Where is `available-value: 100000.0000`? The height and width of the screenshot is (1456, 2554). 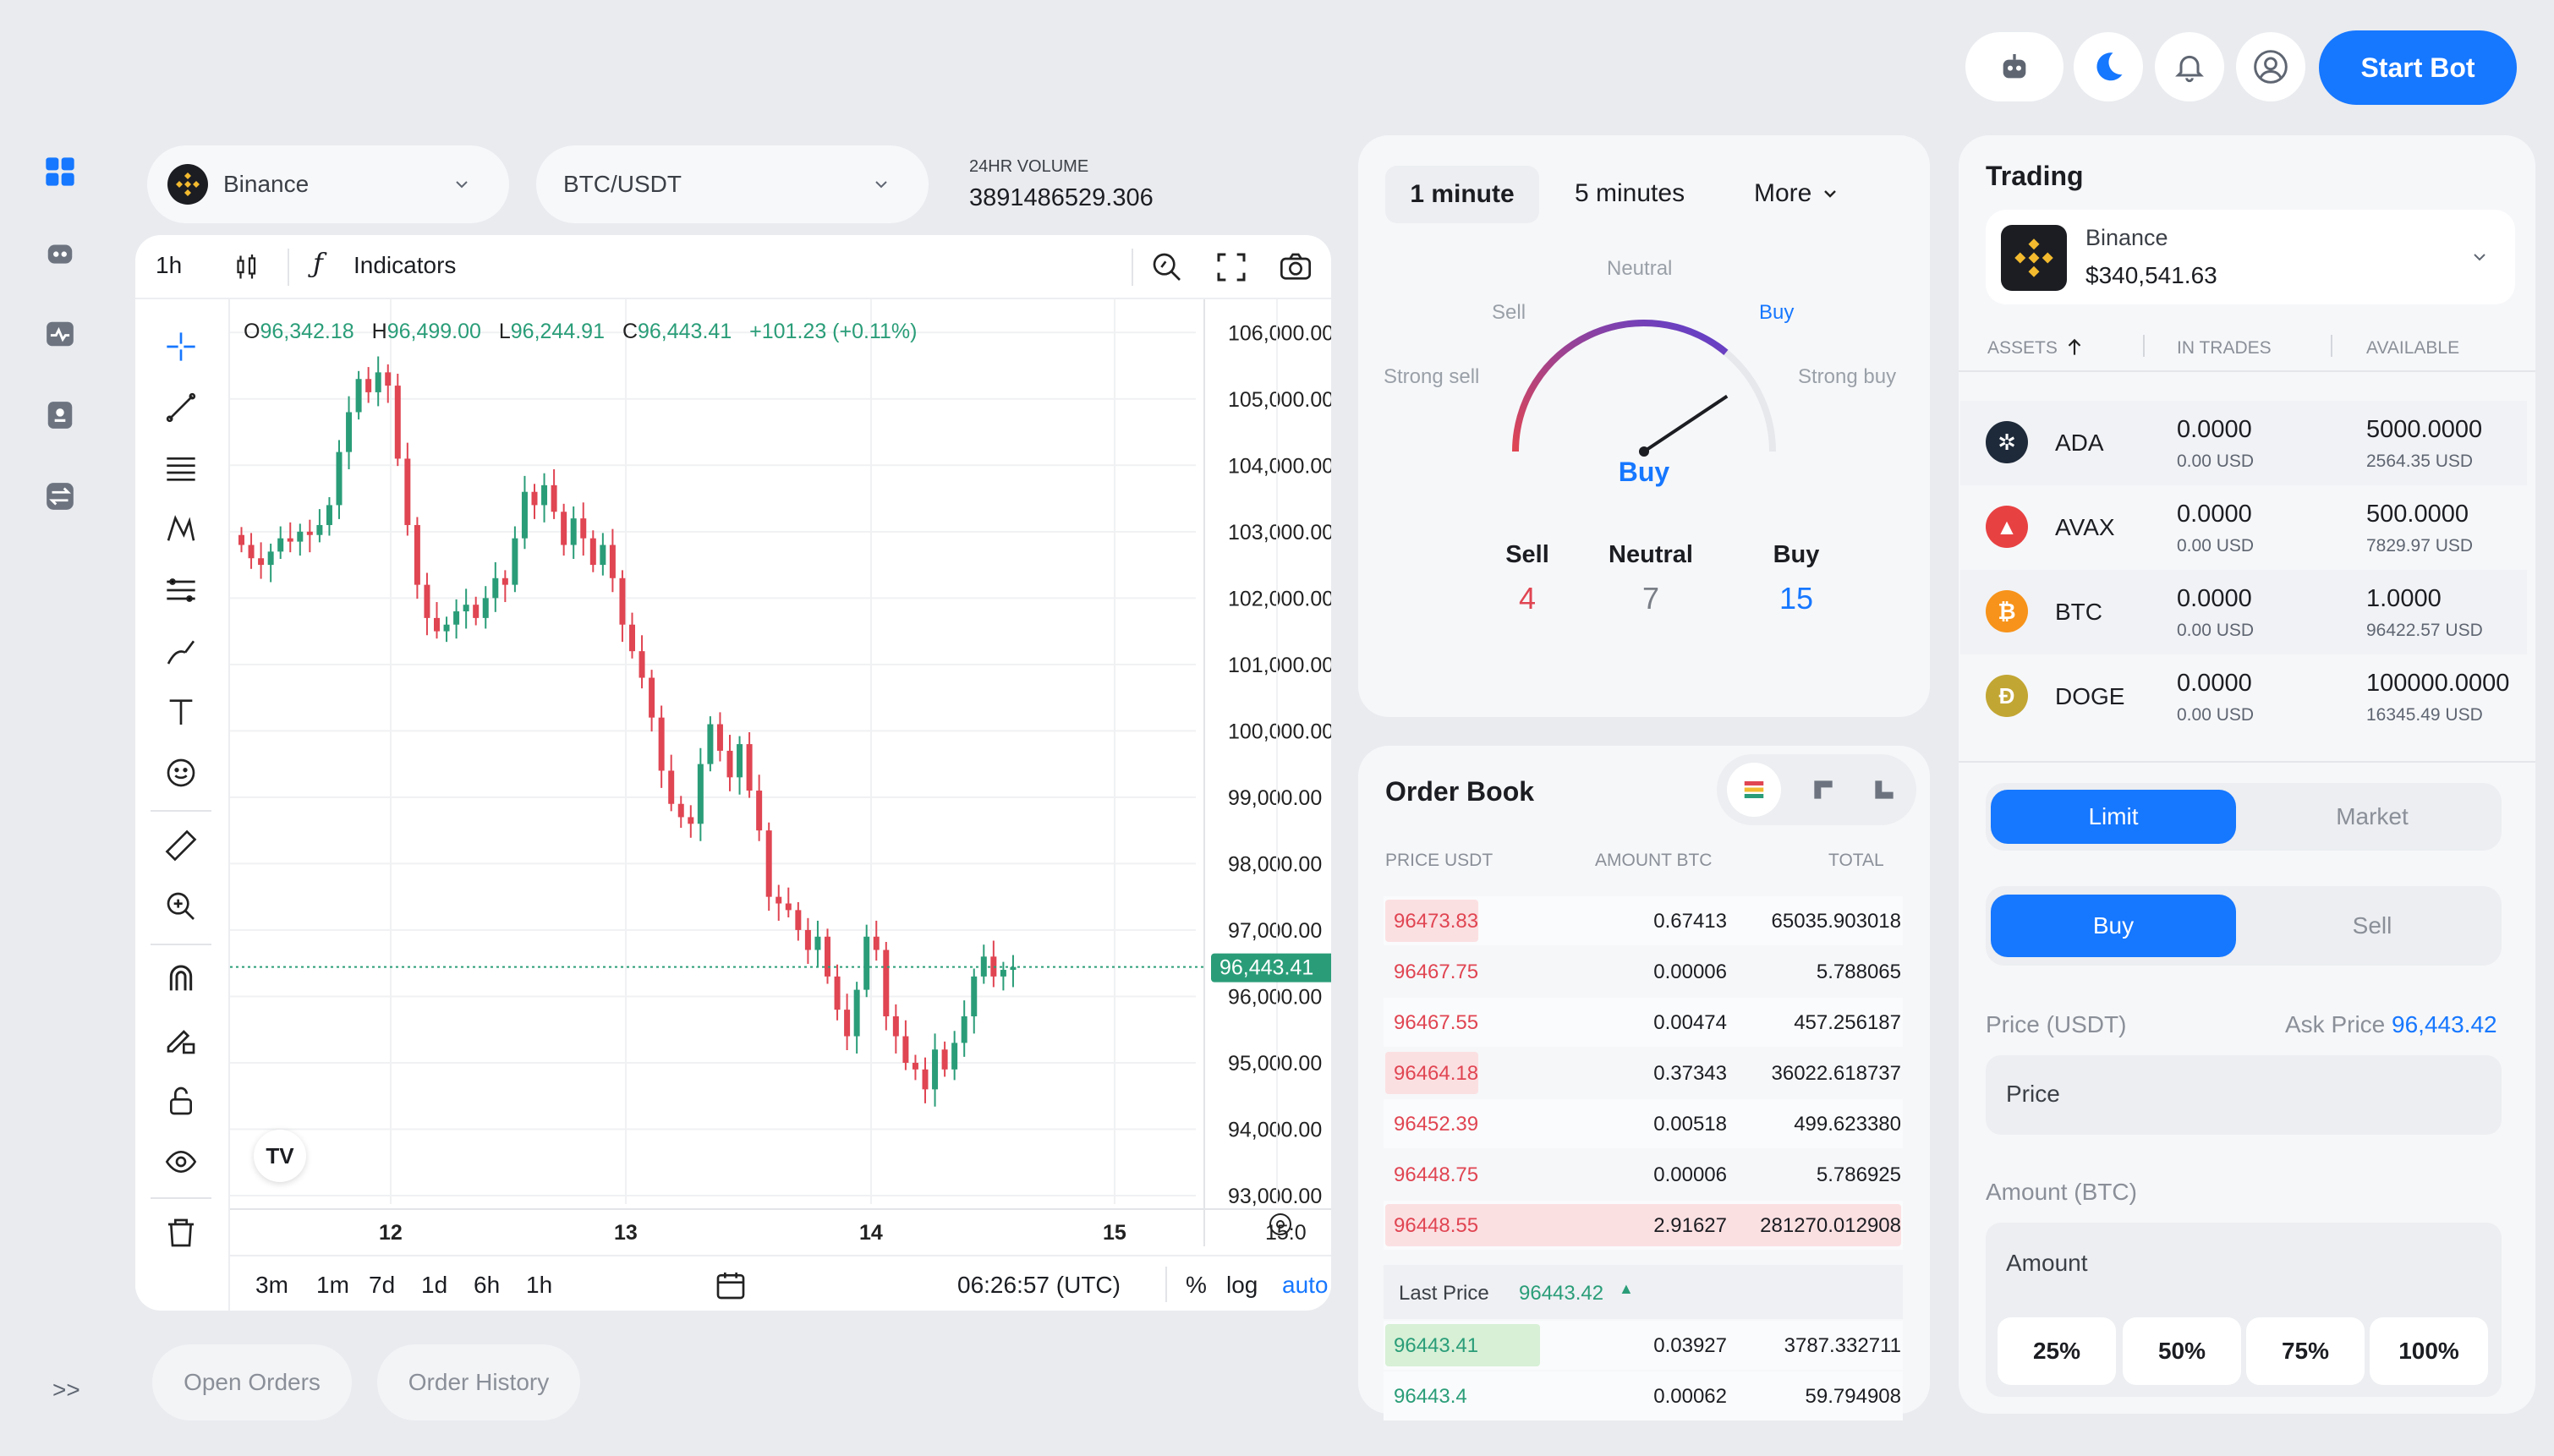 available-value: 100000.0000 is located at coordinates (2438, 683).